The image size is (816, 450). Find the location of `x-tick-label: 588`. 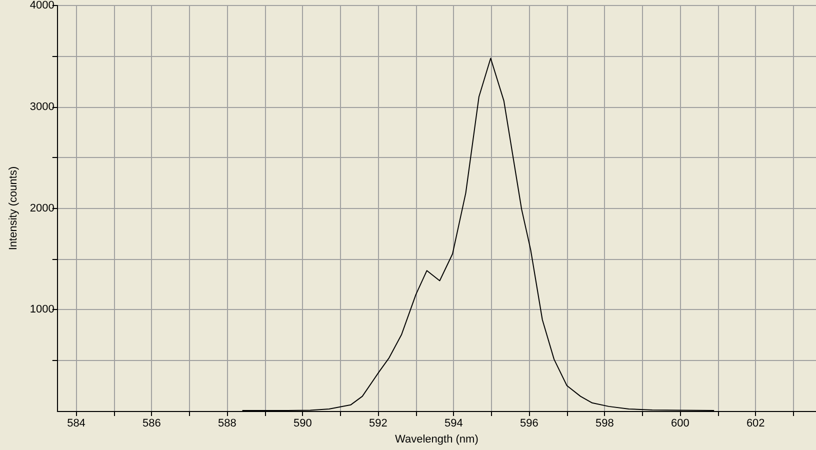

x-tick-label: 588 is located at coordinates (227, 424).